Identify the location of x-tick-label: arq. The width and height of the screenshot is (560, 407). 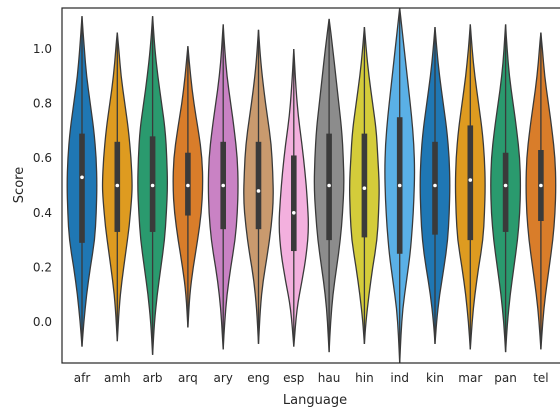
(188, 378).